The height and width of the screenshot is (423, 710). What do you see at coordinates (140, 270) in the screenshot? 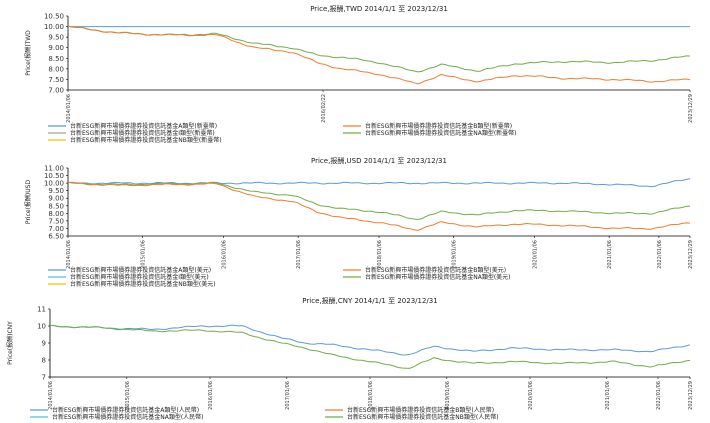
I see `legend-label: 台新ESG新興市場債券證券投資信託基金A類型(美元)` at bounding box center [140, 270].